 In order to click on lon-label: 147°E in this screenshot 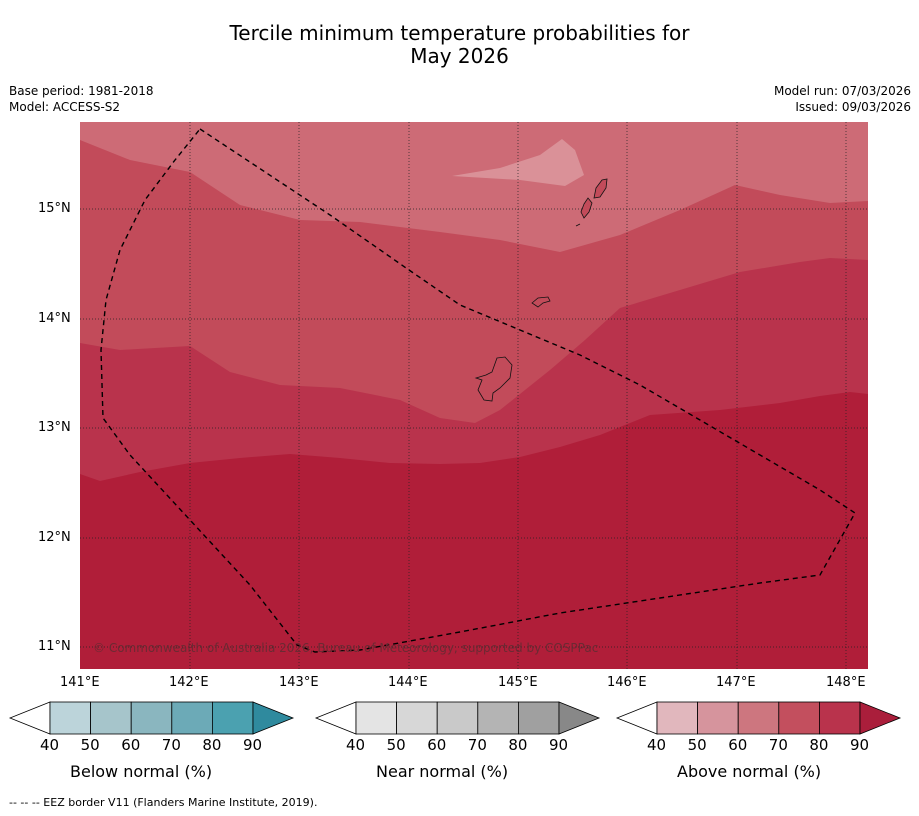, I will do `click(736, 682)`.